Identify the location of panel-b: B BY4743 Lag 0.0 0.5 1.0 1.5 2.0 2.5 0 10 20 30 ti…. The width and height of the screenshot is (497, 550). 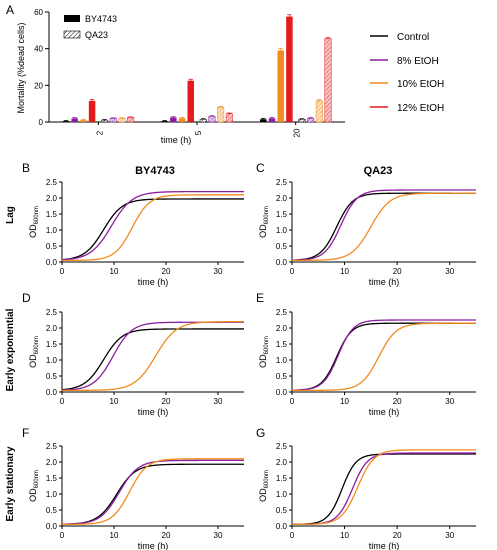
(124, 224).